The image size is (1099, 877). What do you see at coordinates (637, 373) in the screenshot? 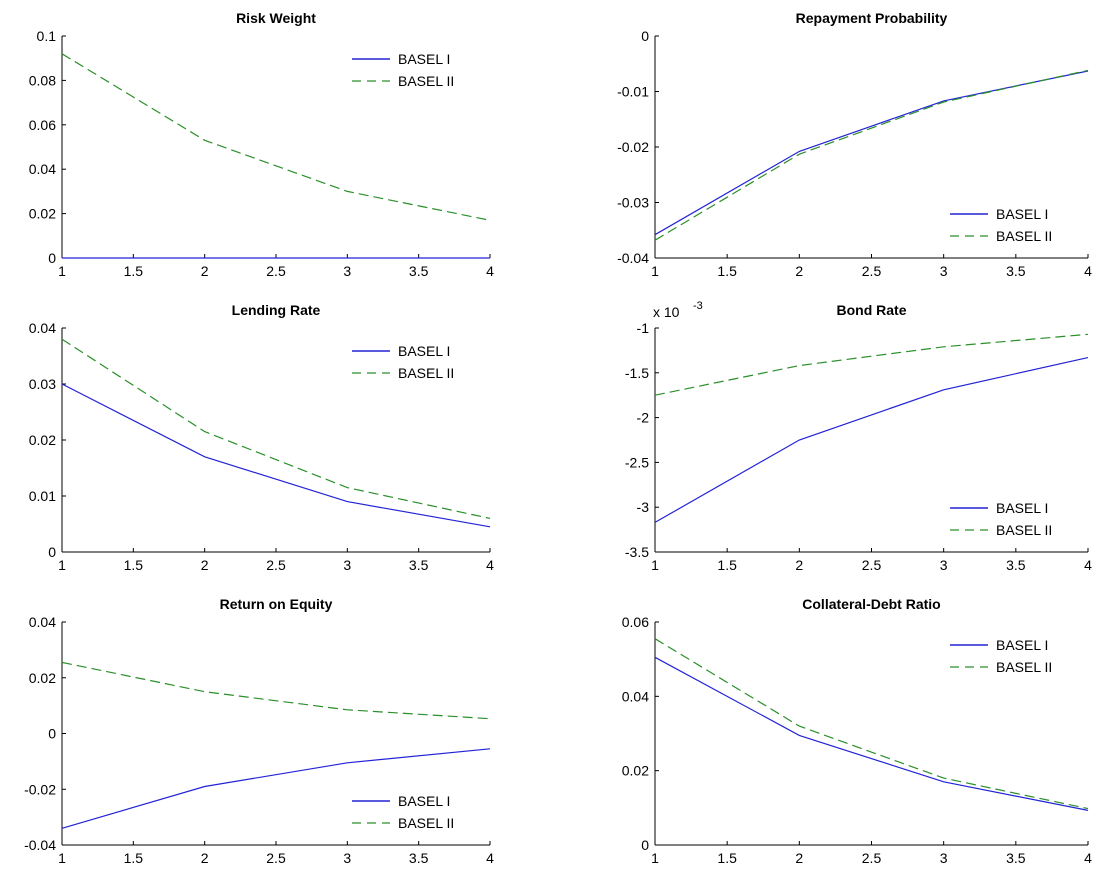
I see `y-tick-label: -1.5` at bounding box center [637, 373].